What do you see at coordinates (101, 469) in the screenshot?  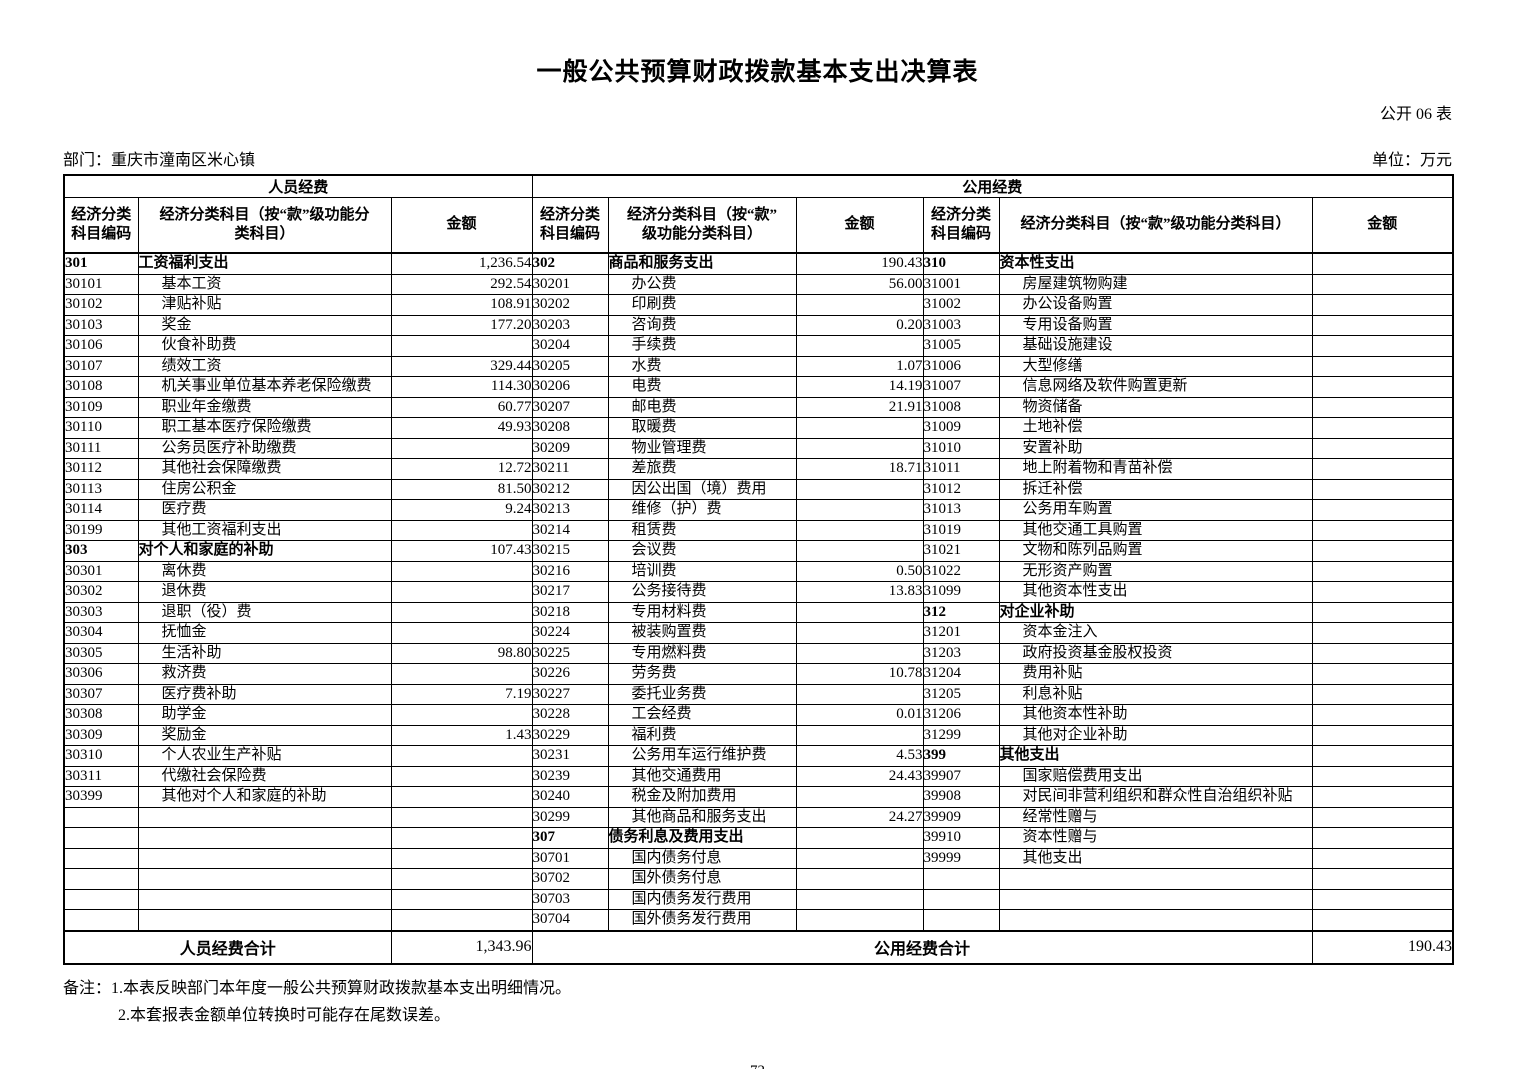 I see `code-cell: 30112` at bounding box center [101, 469].